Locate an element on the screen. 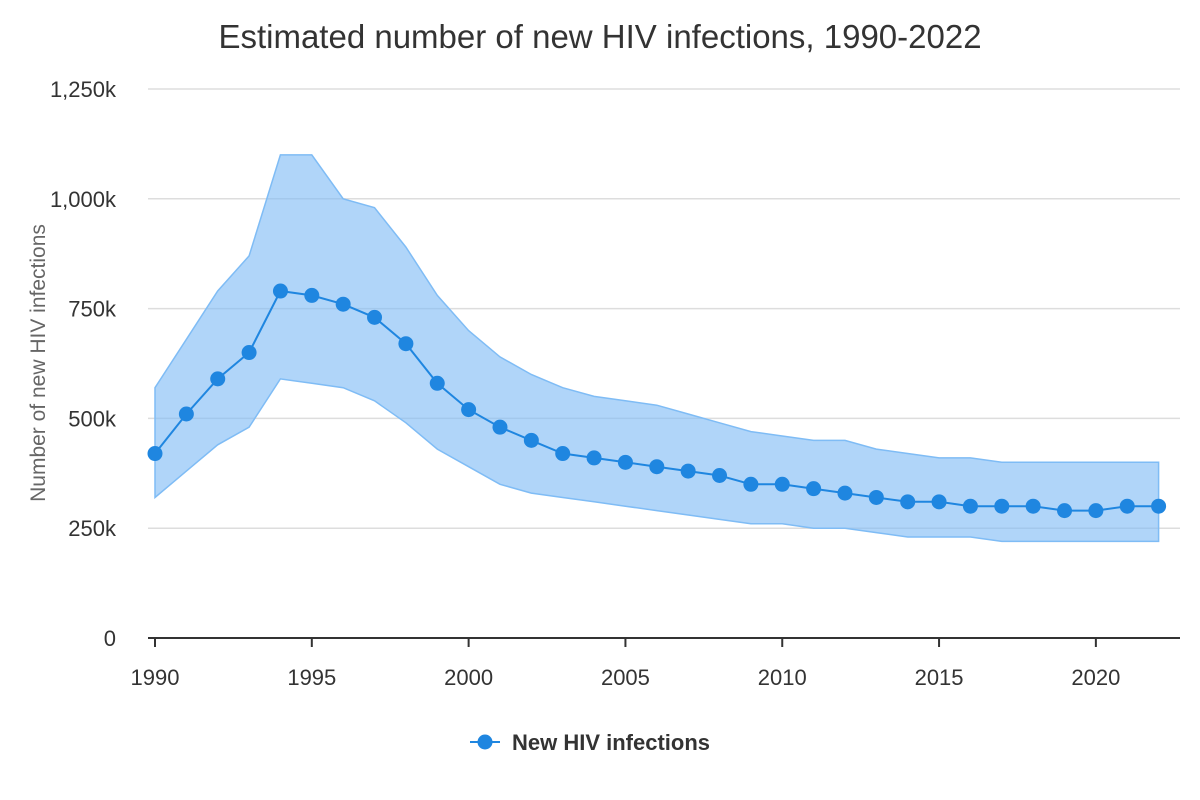 The width and height of the screenshot is (1200, 800). y-tick-label: 1,000k is located at coordinates (83, 199).